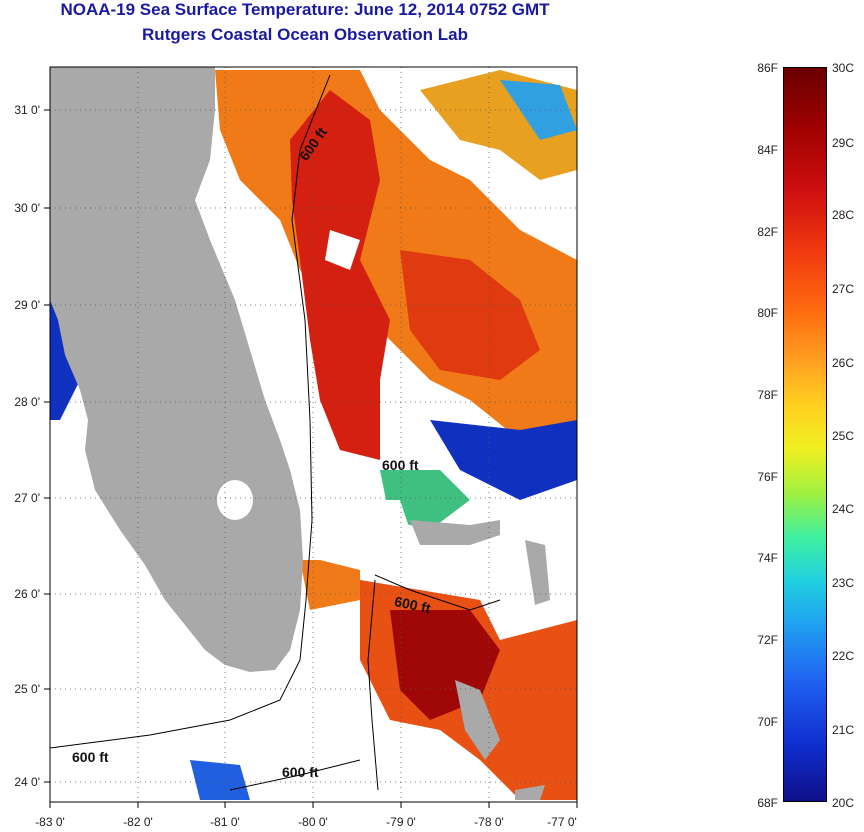 The image size is (864, 832). Describe the element at coordinates (843, 583) in the screenshot. I see `celsius-tick: 23C` at that location.